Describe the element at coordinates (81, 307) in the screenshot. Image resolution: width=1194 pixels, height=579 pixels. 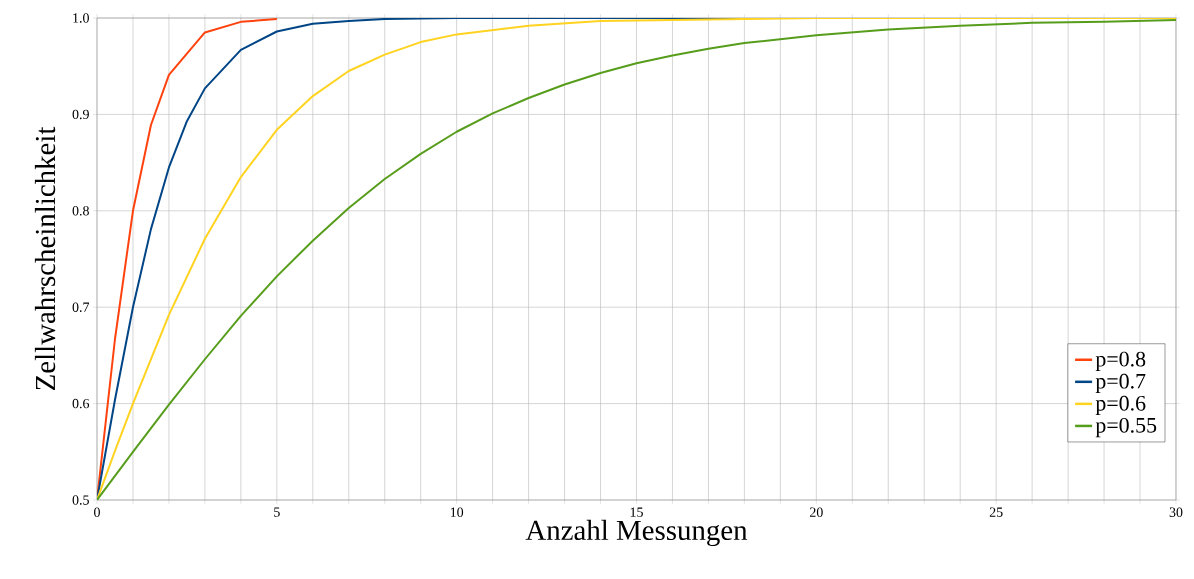
I see `y-tick-label: 0.7` at that location.